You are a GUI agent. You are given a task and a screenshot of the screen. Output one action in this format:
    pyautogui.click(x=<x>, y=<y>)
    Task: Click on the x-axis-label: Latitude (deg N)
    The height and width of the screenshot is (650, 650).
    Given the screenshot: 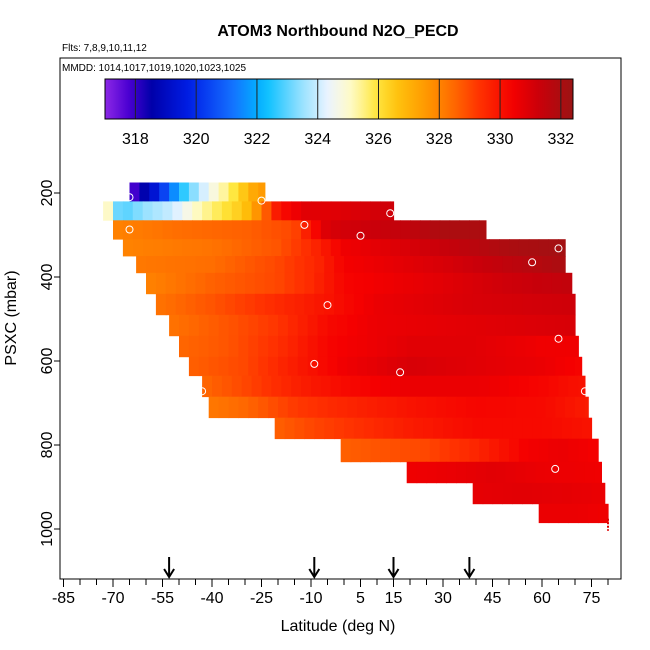 What is the action you would take?
    pyautogui.click(x=338, y=626)
    